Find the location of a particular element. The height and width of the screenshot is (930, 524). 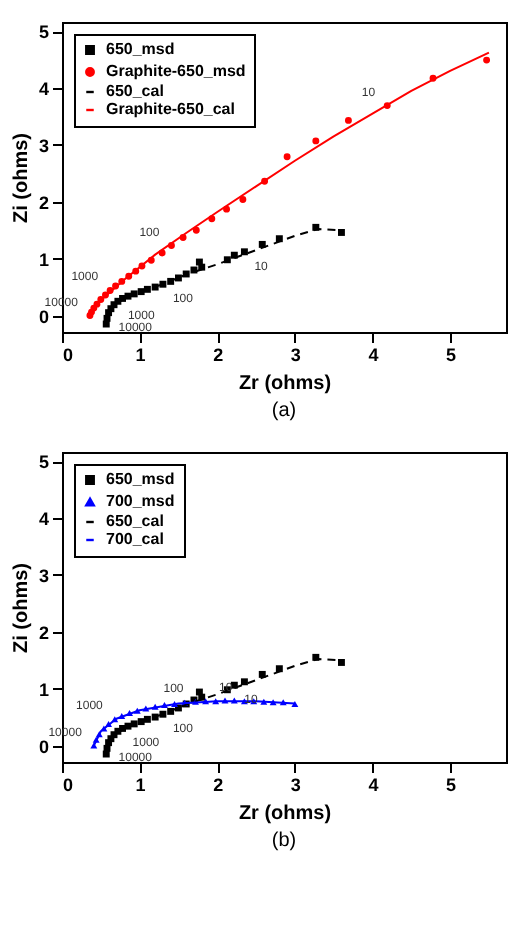

text: (b) is located at coordinates (284, 841).